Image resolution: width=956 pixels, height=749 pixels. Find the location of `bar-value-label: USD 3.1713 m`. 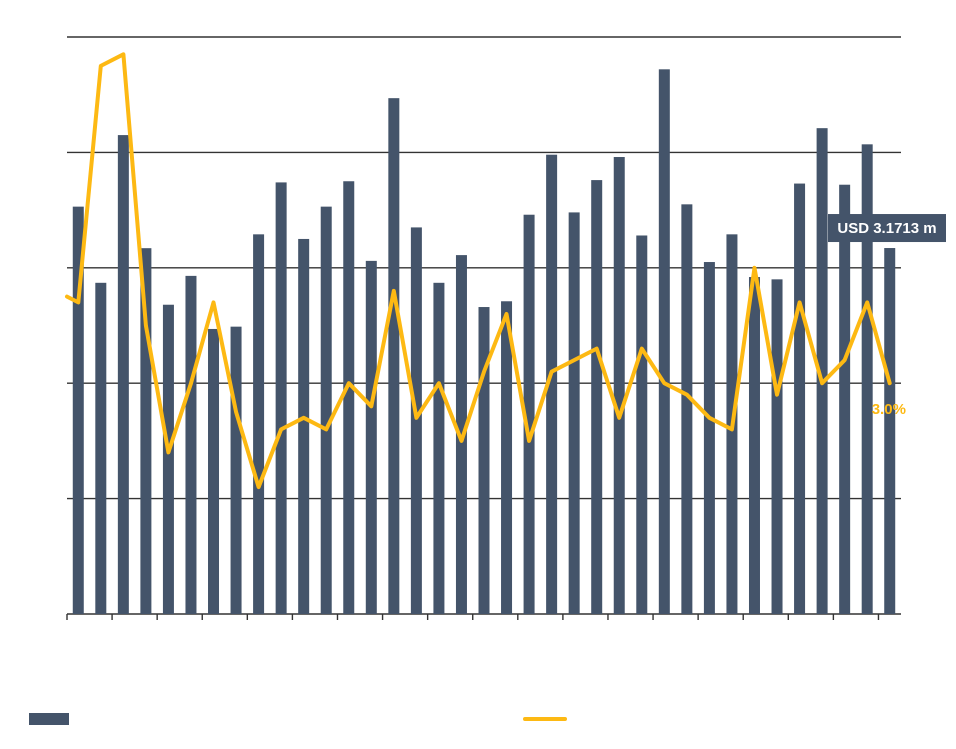

bar-value-label: USD 3.1713 m is located at coordinates (886, 228).